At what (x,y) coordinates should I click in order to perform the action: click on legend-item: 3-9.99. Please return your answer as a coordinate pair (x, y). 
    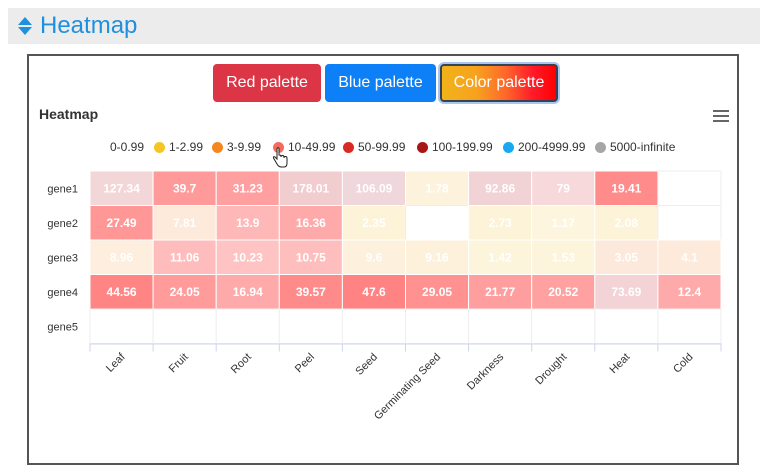
    Looking at the image, I should click on (236, 147).